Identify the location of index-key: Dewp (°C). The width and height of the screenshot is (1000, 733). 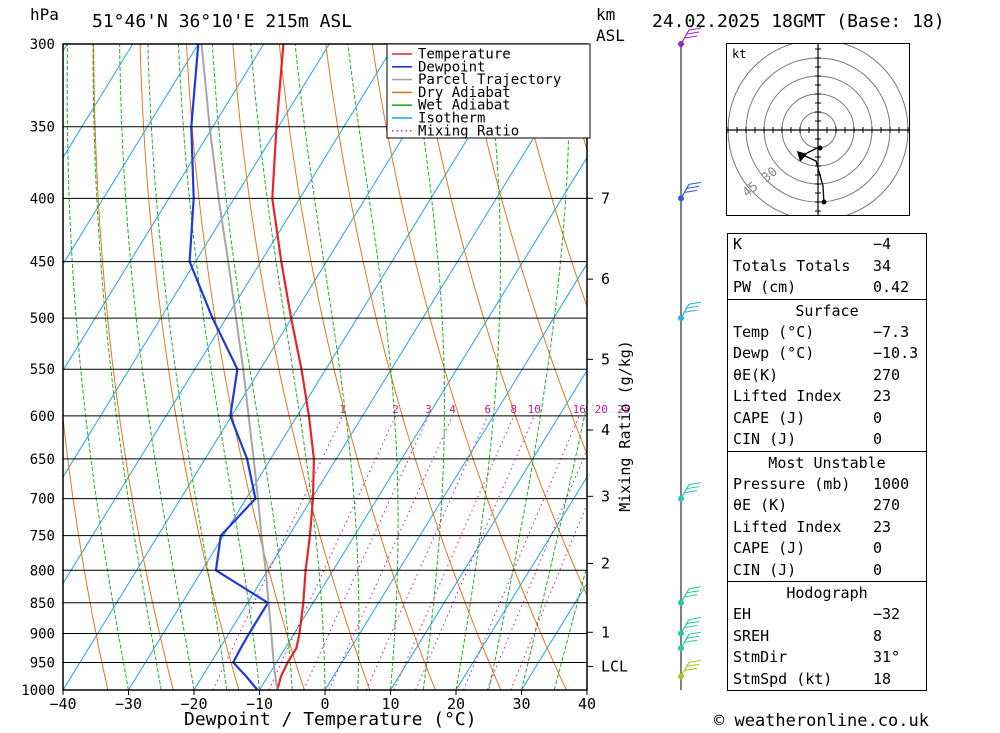
(774, 353).